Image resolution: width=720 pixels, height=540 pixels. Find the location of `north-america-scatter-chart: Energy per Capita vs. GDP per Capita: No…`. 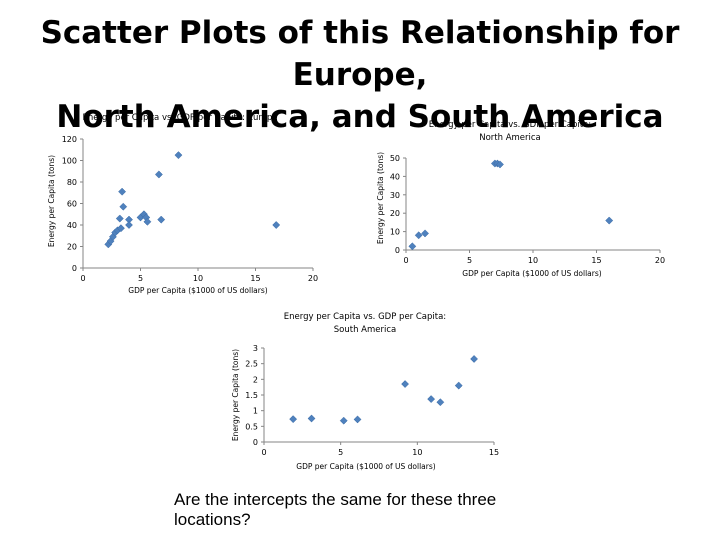

north-america-scatter-chart: Energy per Capita vs. GDP per Capita: No… is located at coordinates (520, 199).